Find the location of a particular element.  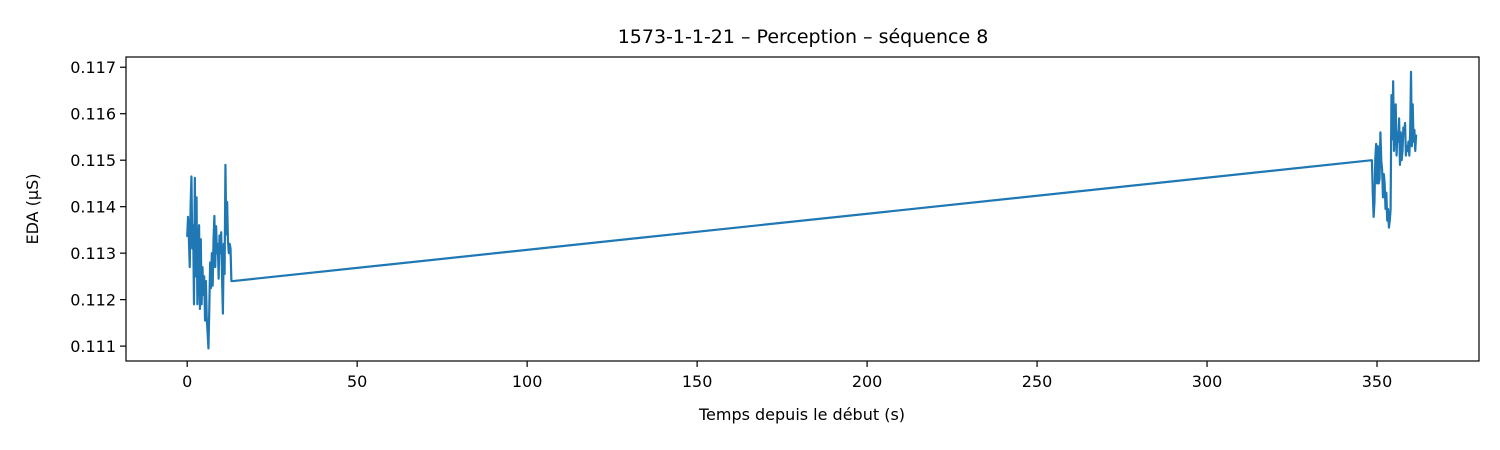

y-tick-label: 0.114 is located at coordinates (93, 207).